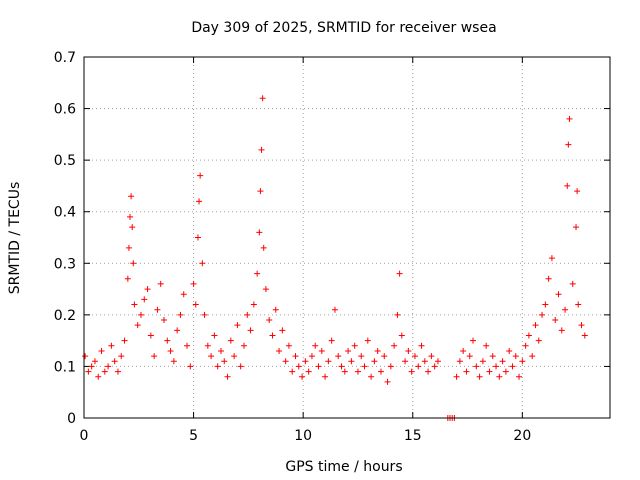  What do you see at coordinates (71, 419) in the screenshot?
I see `y-tick-label: 0` at bounding box center [71, 419].